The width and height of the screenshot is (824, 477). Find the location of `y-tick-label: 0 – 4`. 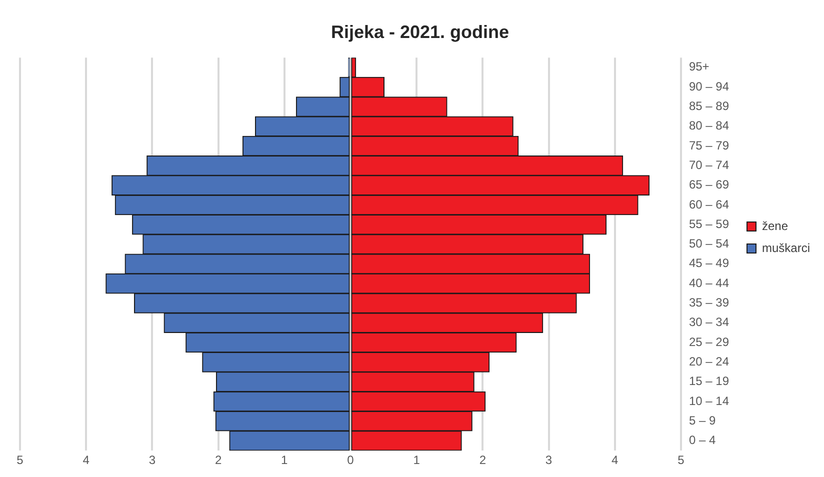

y-tick-label: 0 – 4 is located at coordinates (702, 440).